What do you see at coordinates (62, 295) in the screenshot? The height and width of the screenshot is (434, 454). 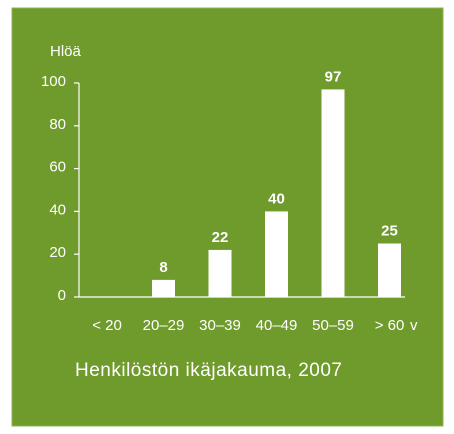 I see `y-tick-label: 0` at bounding box center [62, 295].